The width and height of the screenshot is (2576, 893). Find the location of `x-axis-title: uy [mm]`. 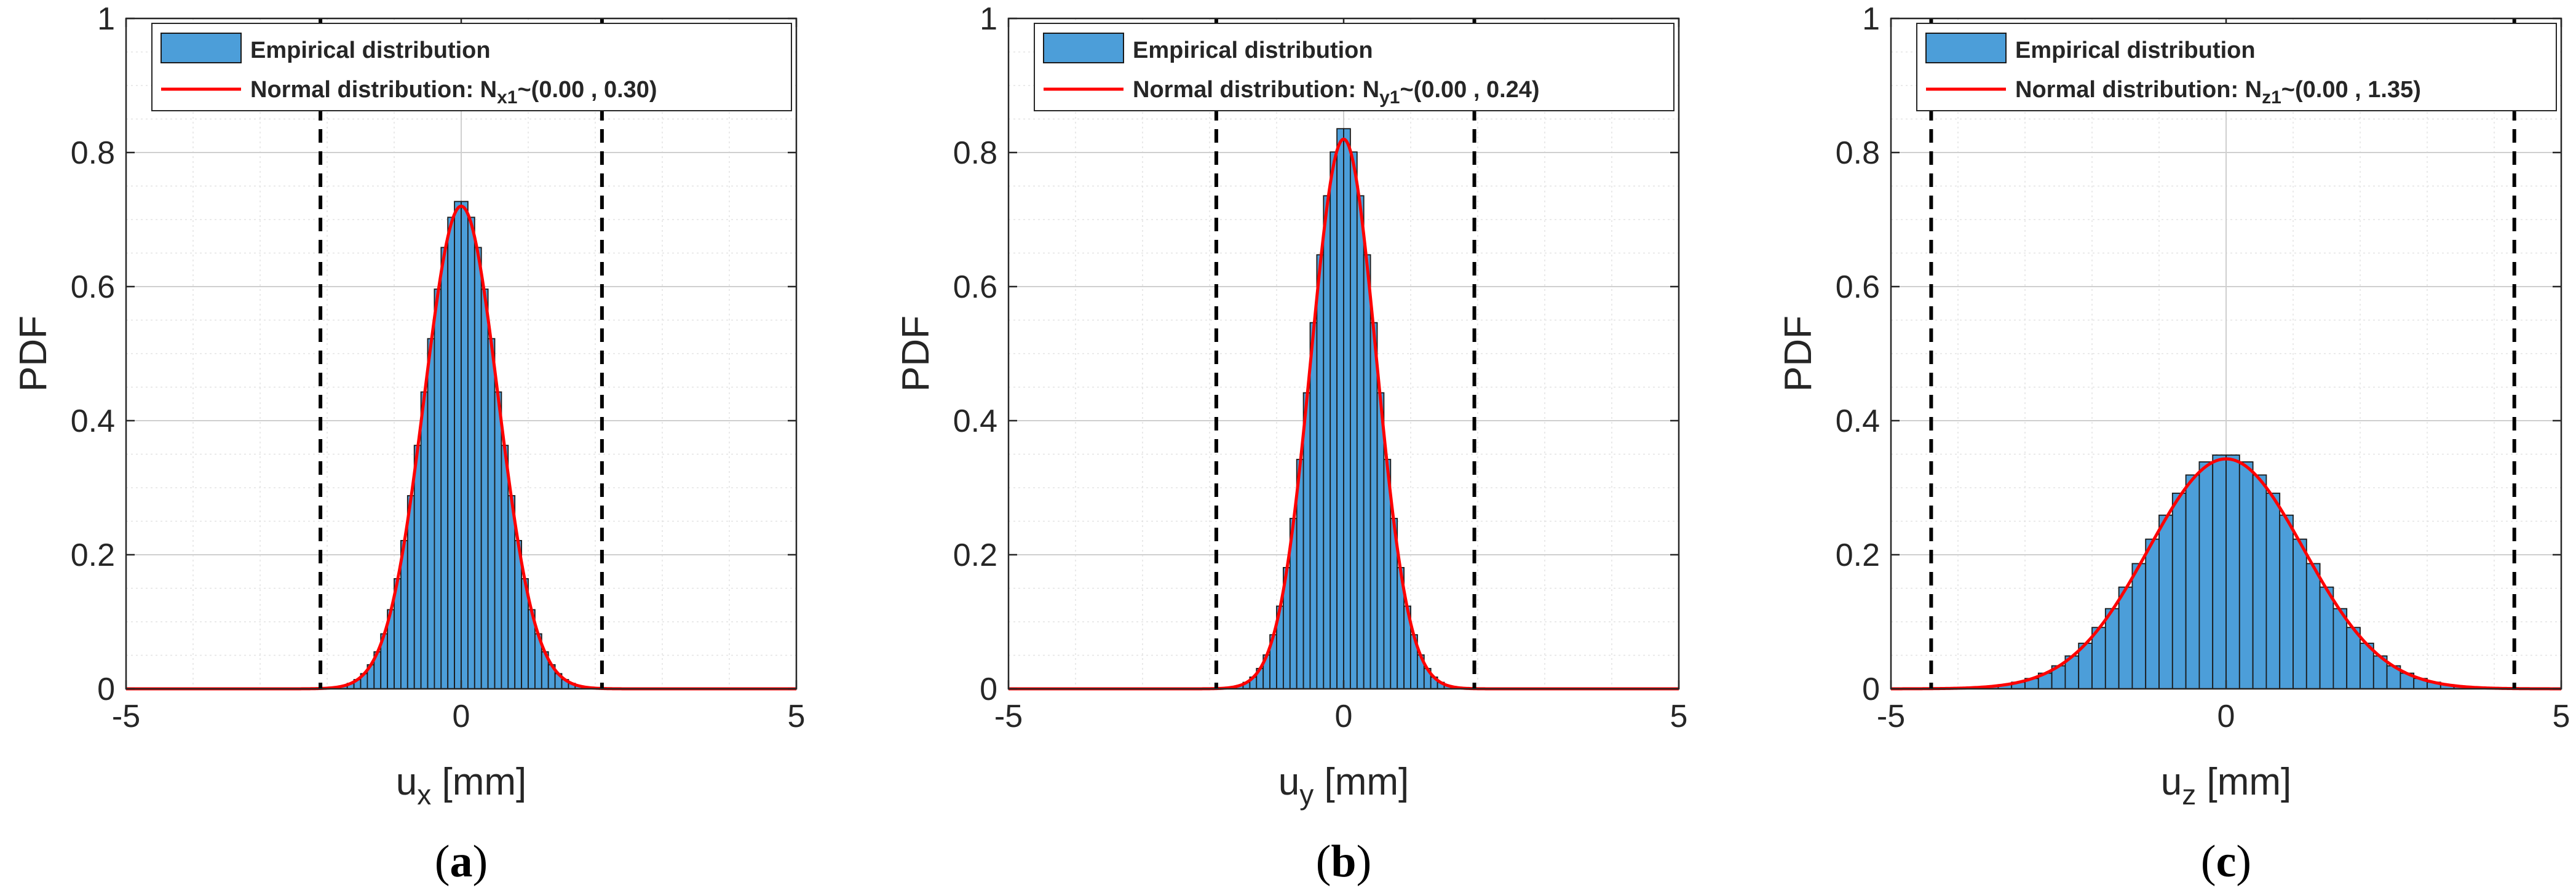

x-axis-title: uy [mm] is located at coordinates (1344, 786).